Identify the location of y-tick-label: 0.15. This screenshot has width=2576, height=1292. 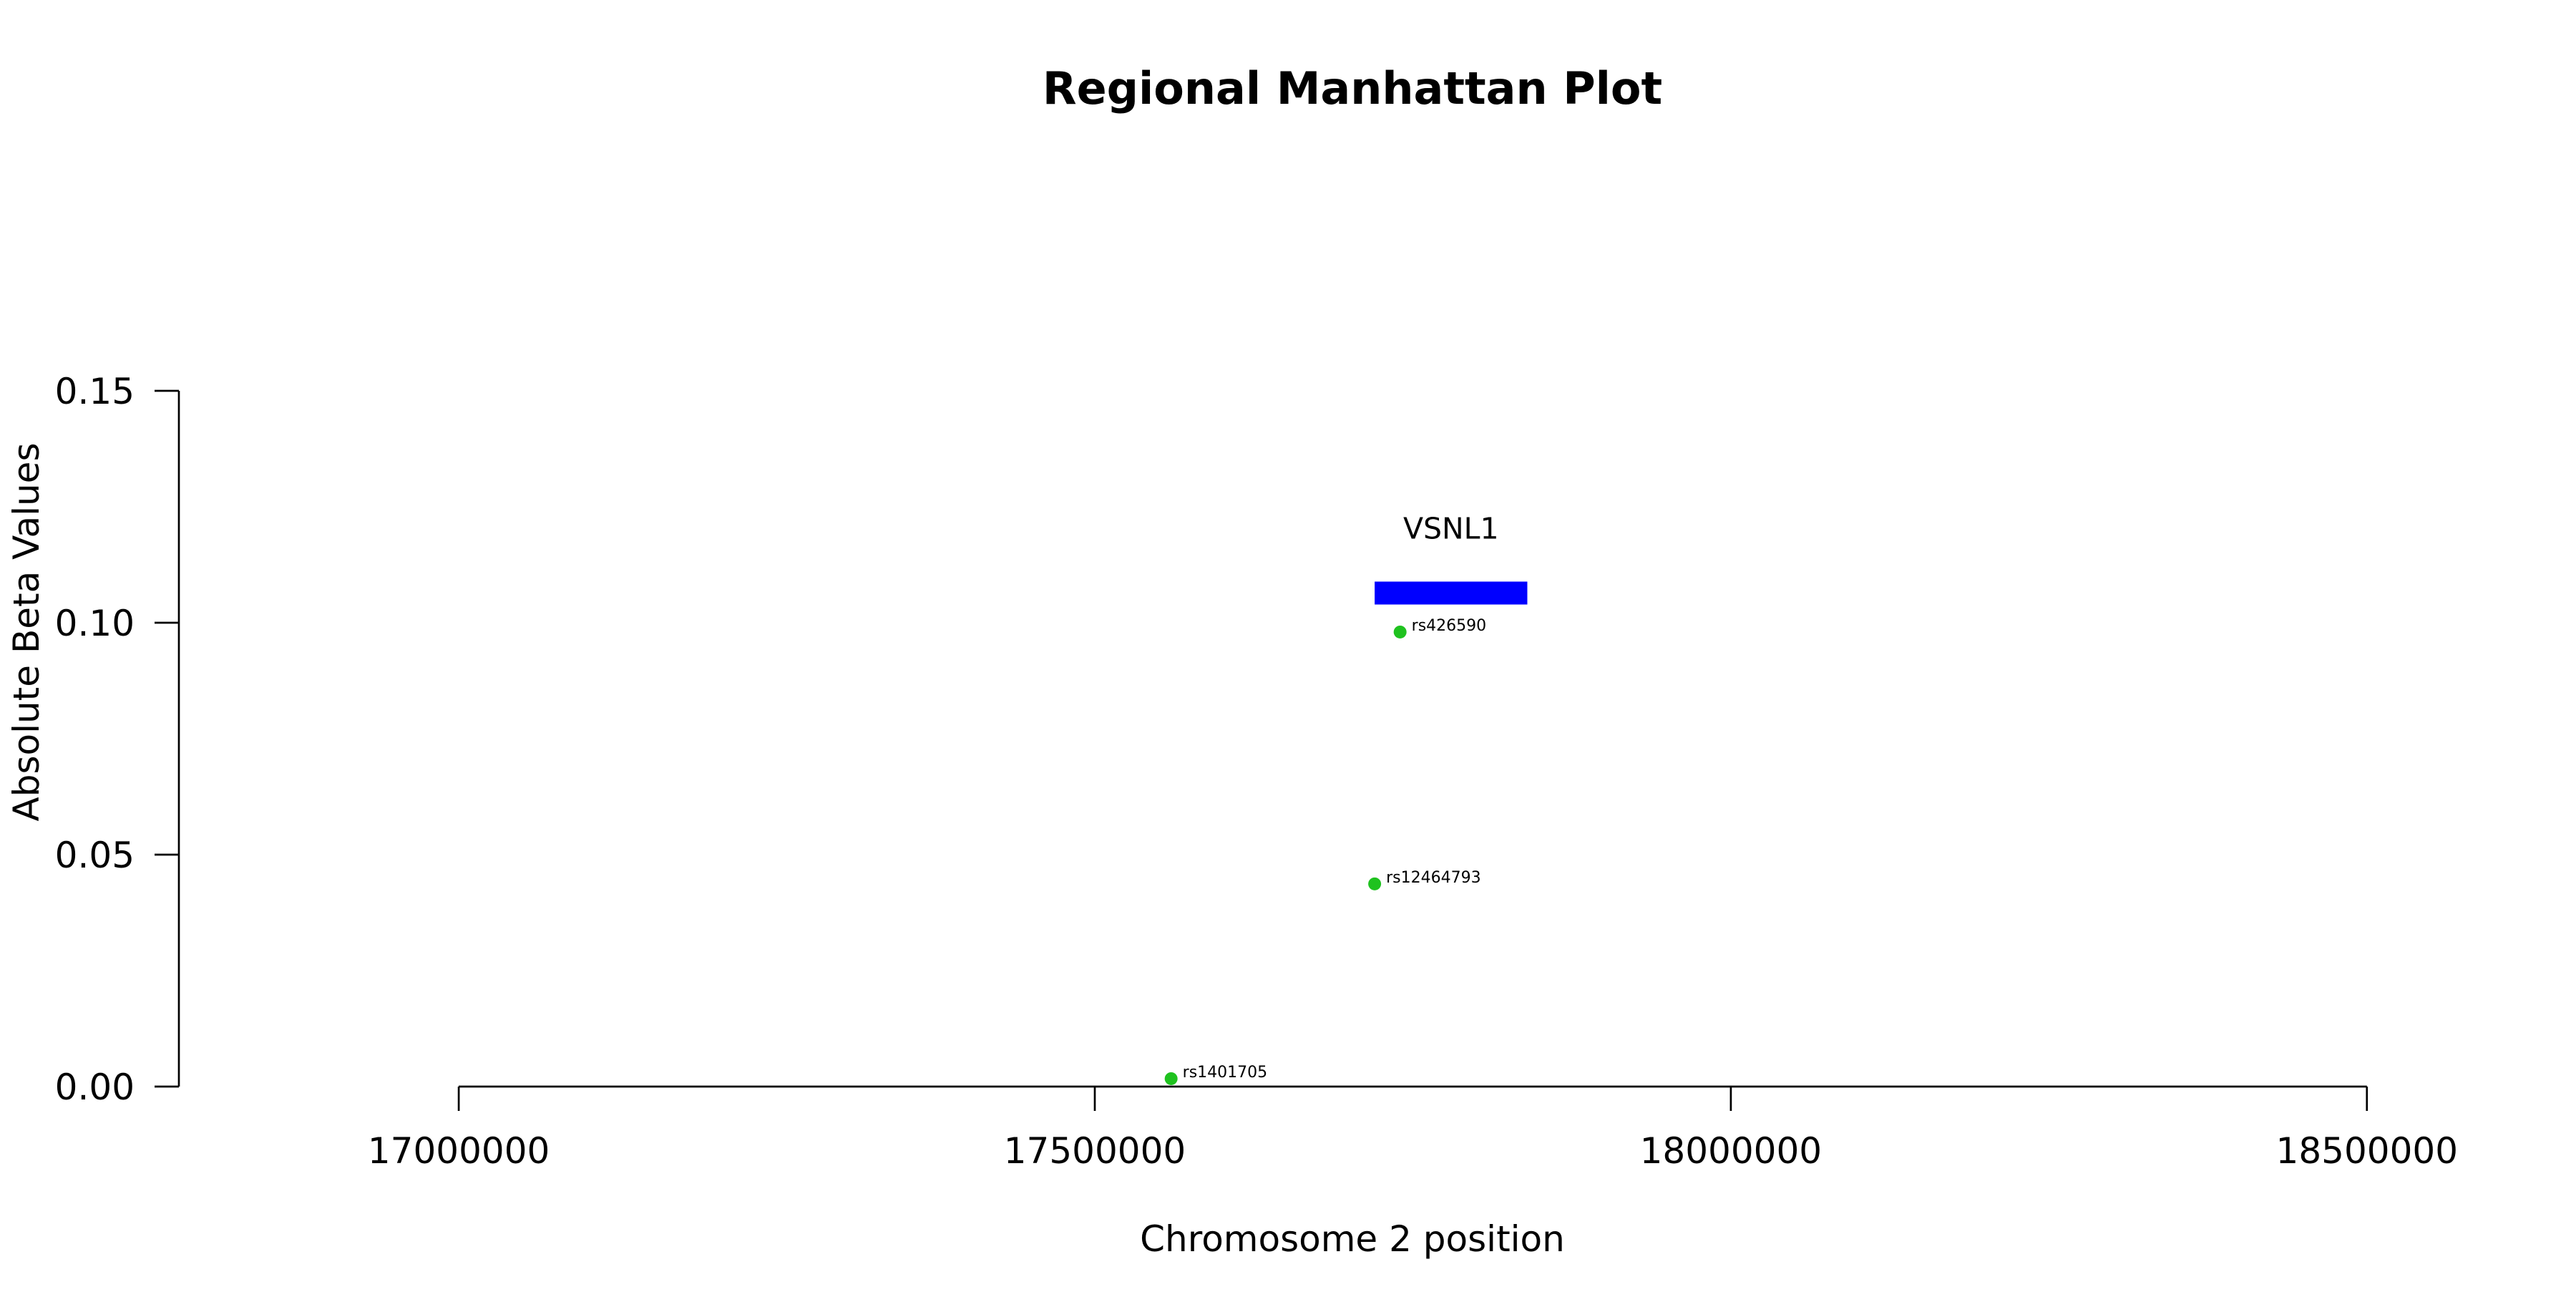
(95, 391).